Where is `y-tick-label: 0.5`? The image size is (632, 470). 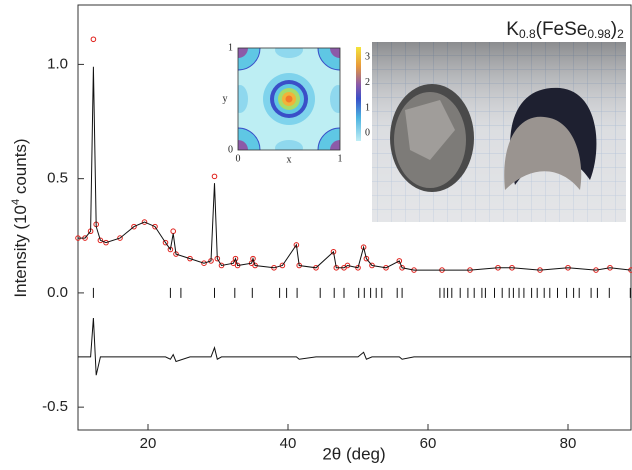 y-tick-label: 0.5 is located at coordinates (57, 178).